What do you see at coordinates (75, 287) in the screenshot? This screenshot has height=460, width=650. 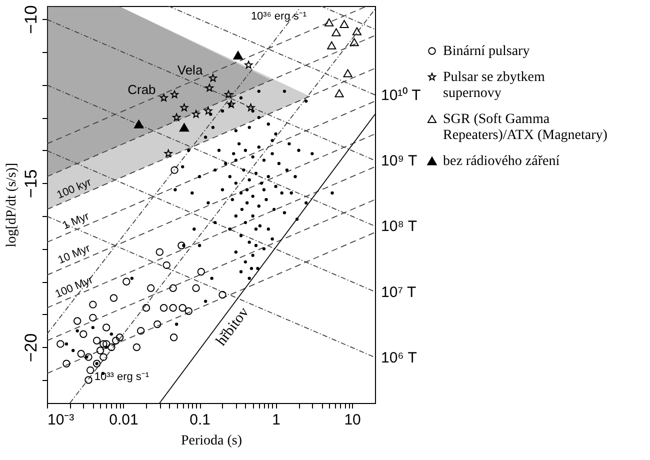 I see `annotation: 100 Myr` at bounding box center [75, 287].